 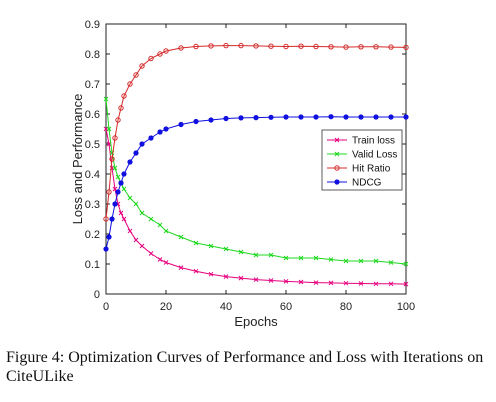 I want to click on legend-item-valid-loss: Valid Loss, so click(x=362, y=155).